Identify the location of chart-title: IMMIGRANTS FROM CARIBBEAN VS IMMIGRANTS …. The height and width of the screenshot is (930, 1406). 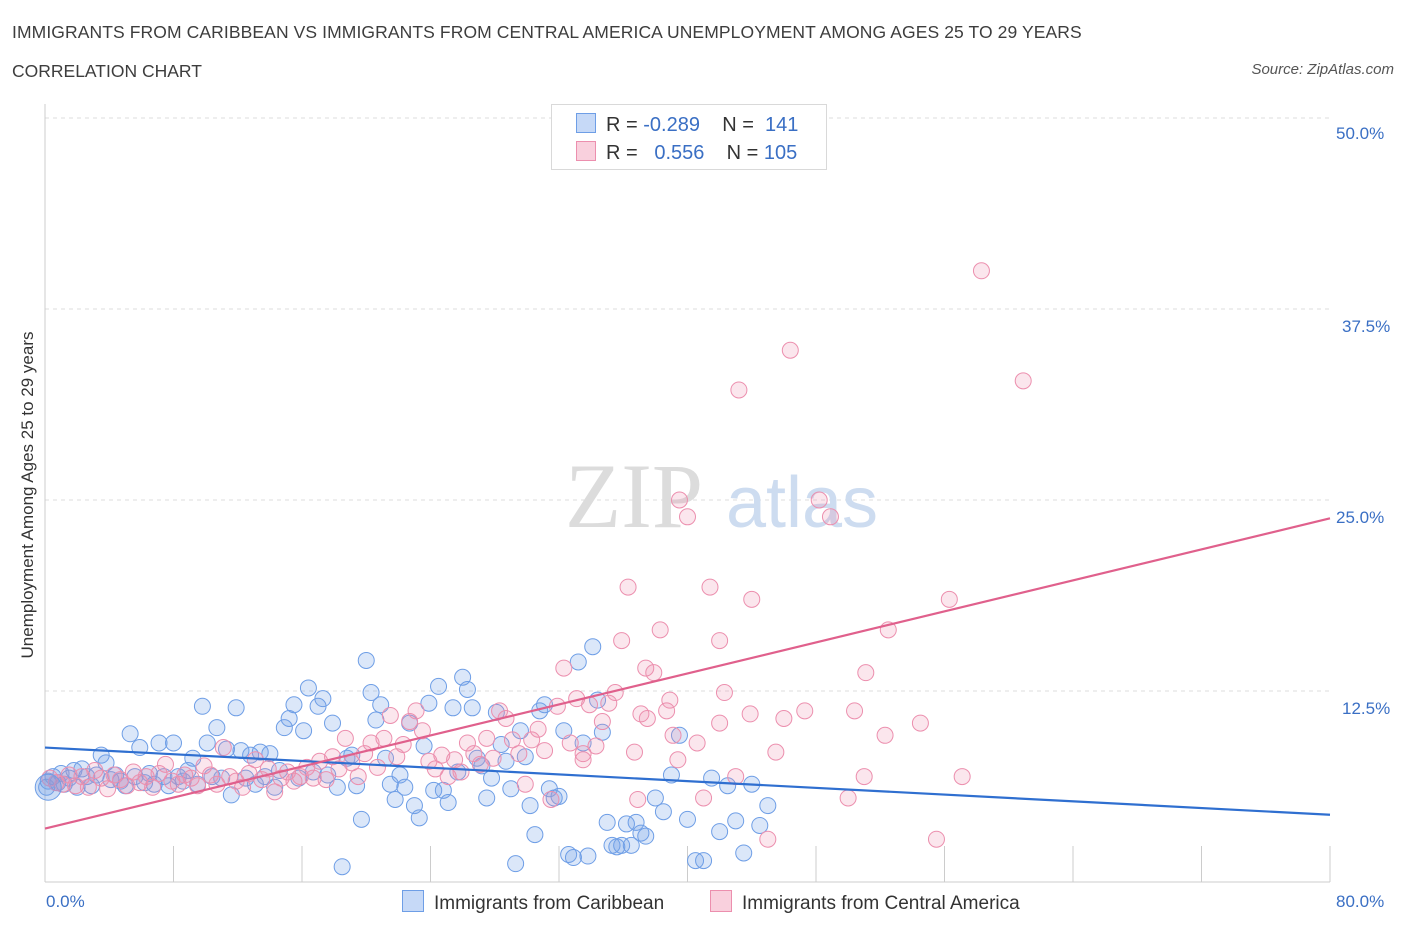
(547, 32).